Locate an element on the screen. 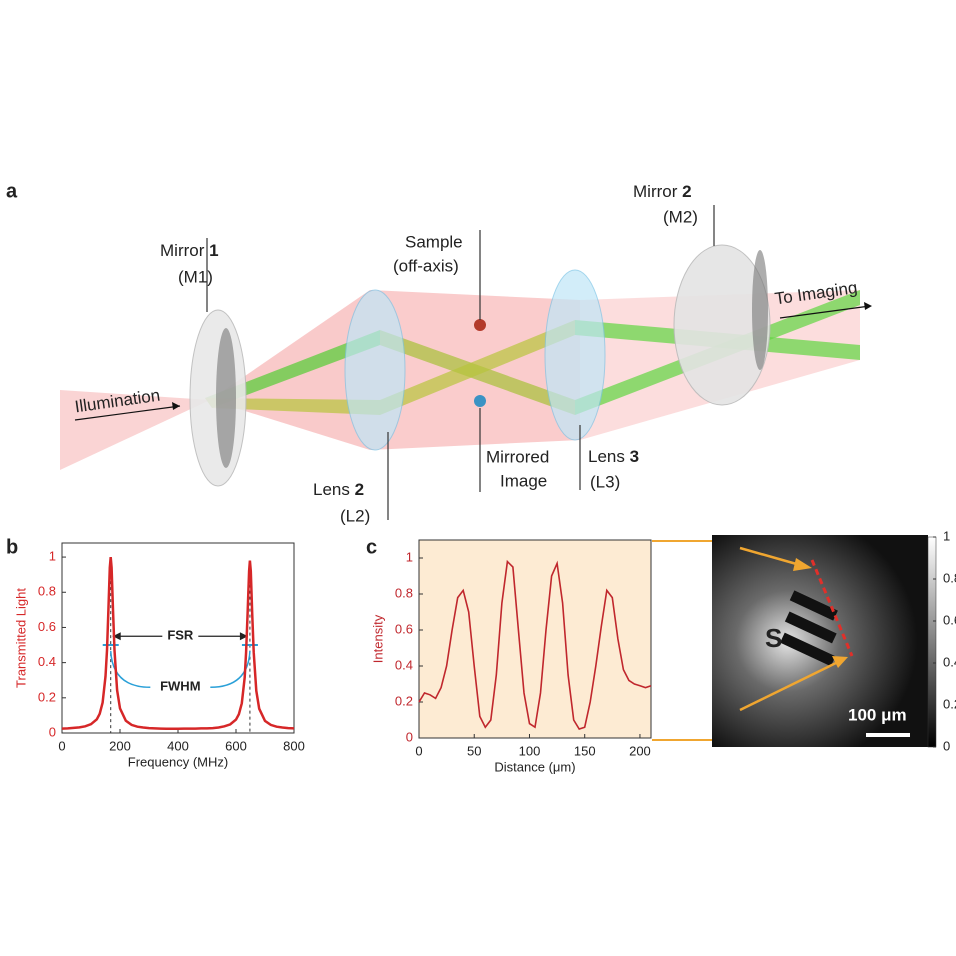  x-tick-label: 800 is located at coordinates (294, 745).